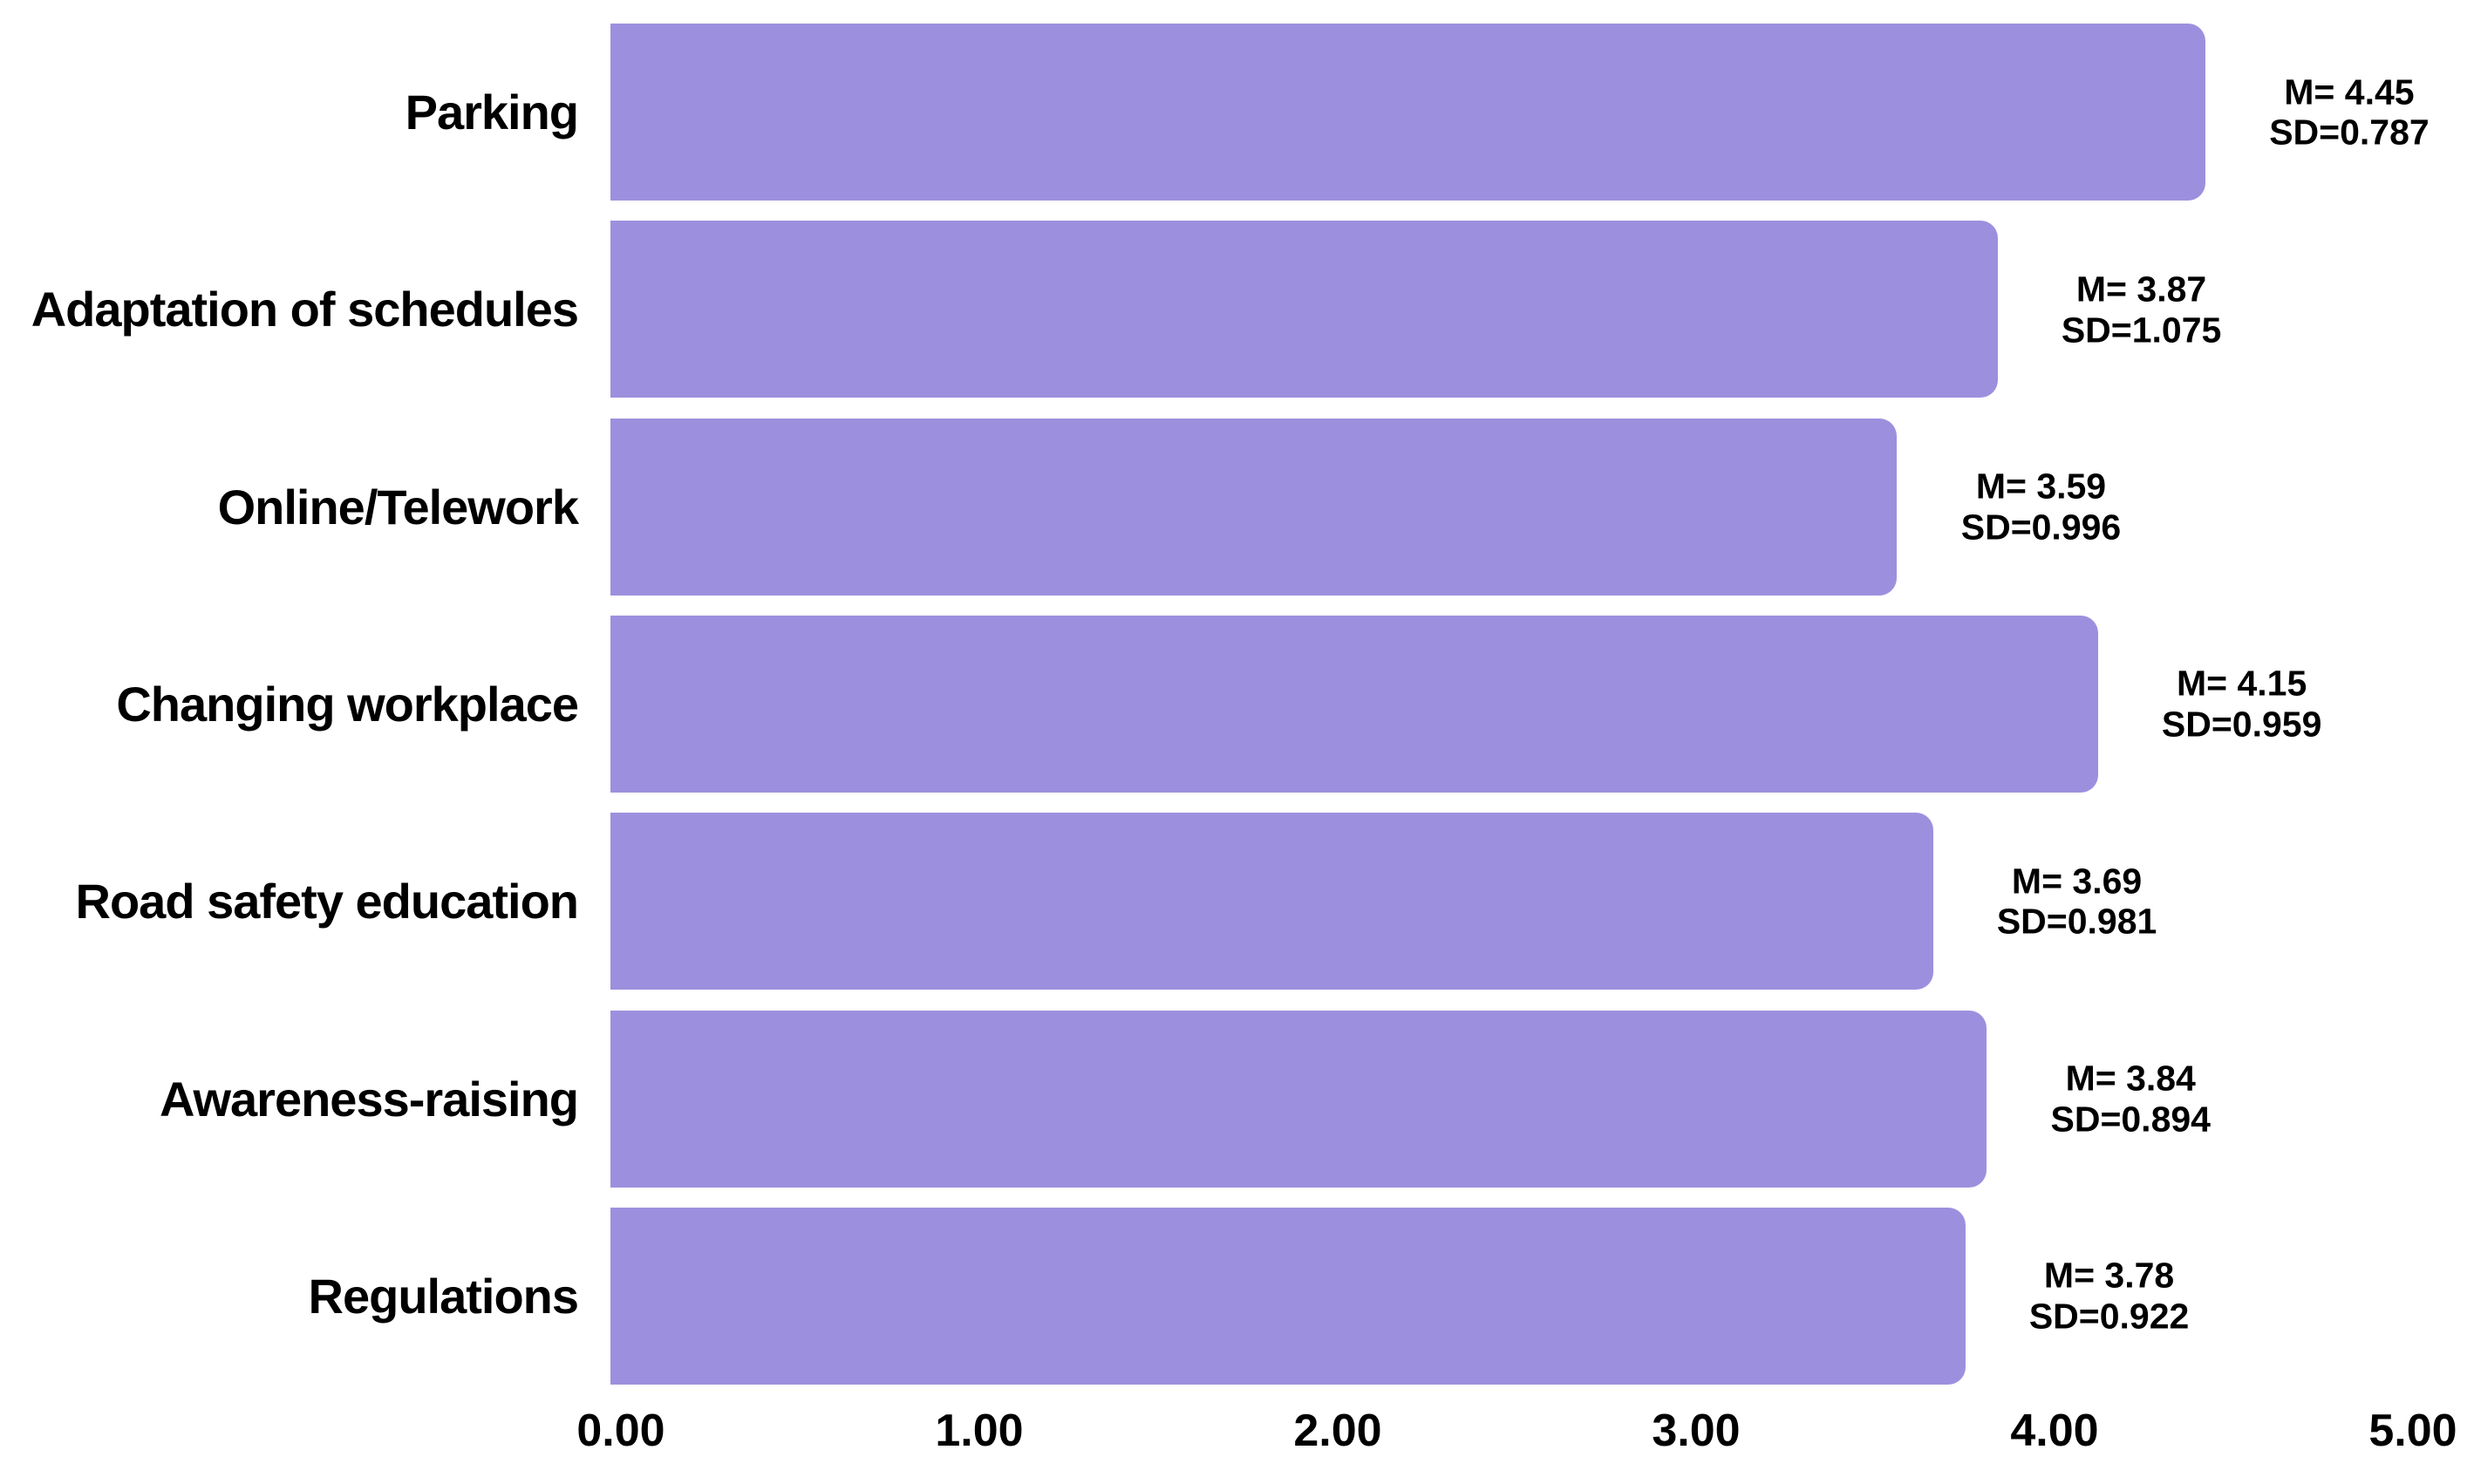  Describe the element at coordinates (2350, 91) in the screenshot. I see `mean-label: M= 4.45` at that location.